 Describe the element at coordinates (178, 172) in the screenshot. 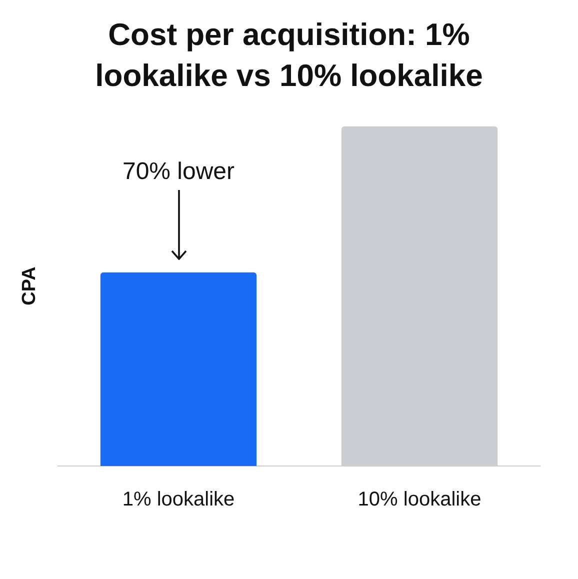

I see `annotation: 70% lower` at that location.